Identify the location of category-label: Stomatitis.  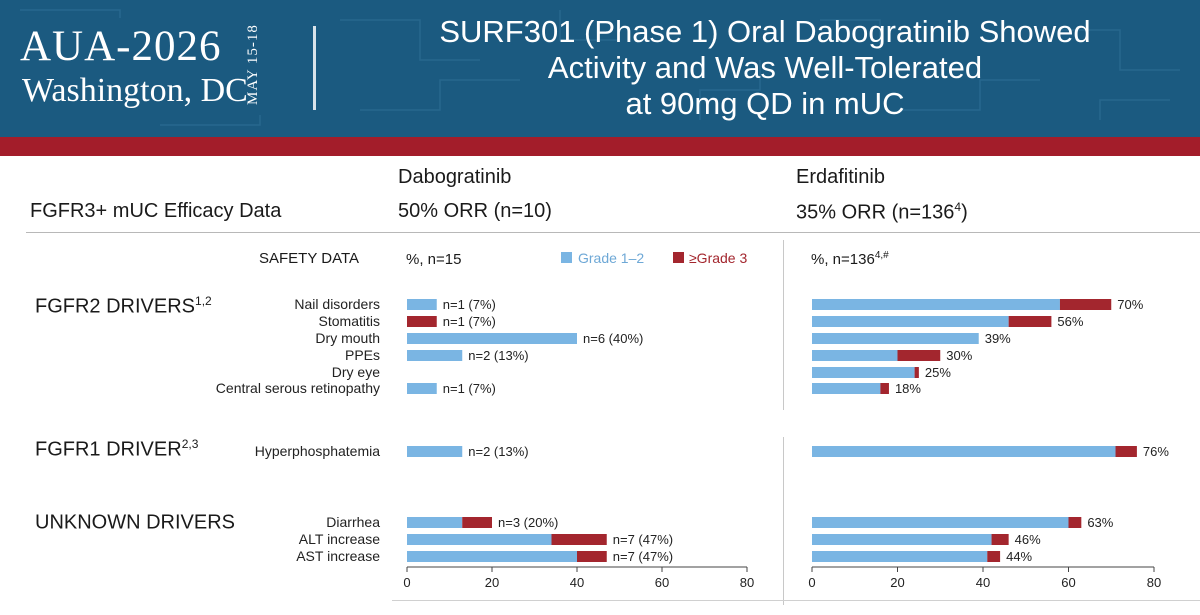
(349, 321).